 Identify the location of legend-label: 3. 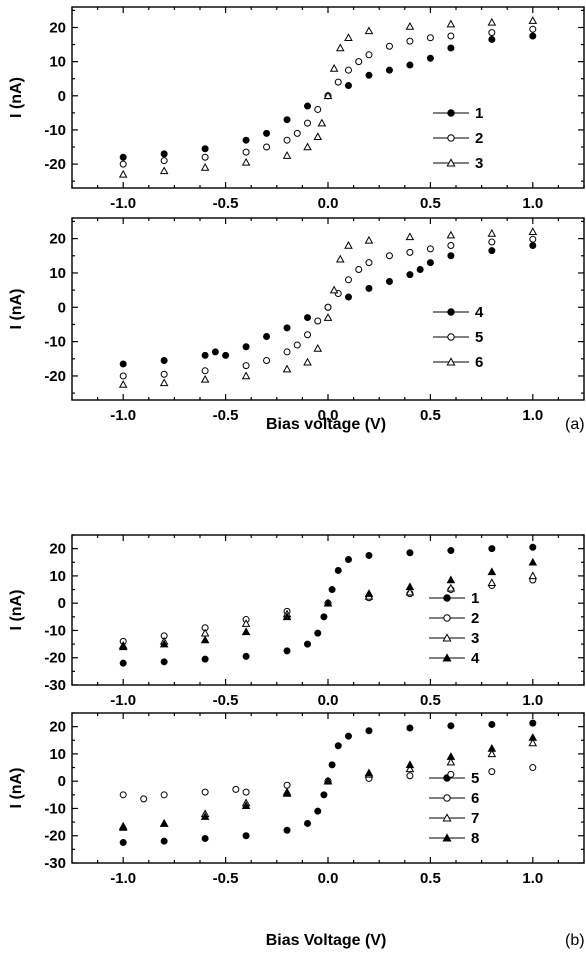
(479, 163).